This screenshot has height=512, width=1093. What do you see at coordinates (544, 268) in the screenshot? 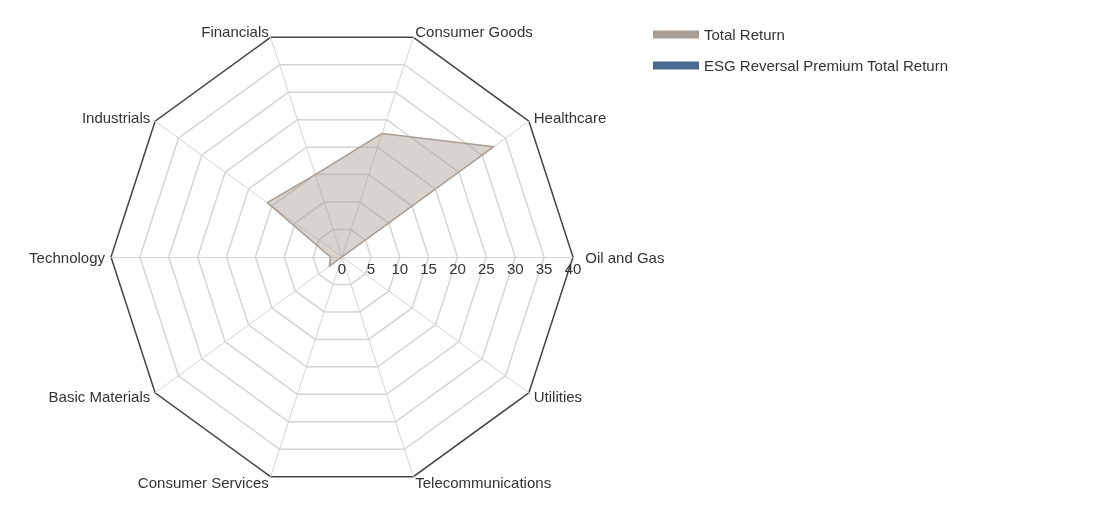
I see `y-tick-label: 35` at bounding box center [544, 268].